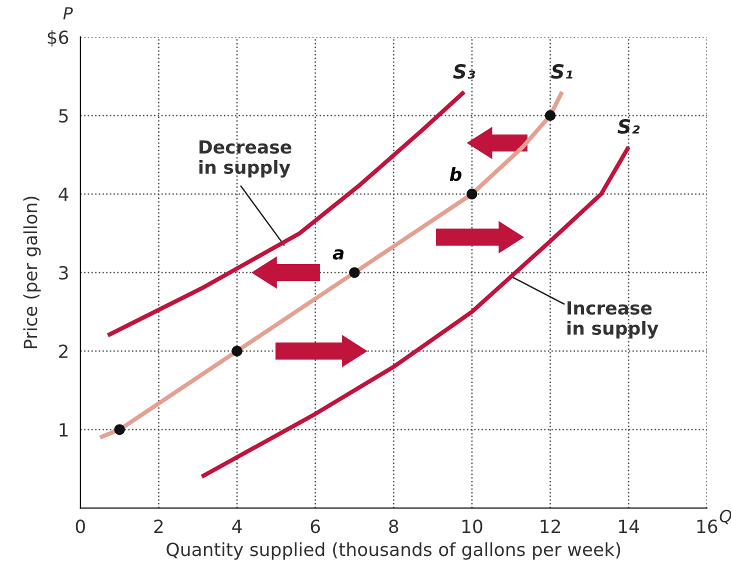  What do you see at coordinates (237, 526) in the screenshot?
I see `x-tick-label: 4` at bounding box center [237, 526].